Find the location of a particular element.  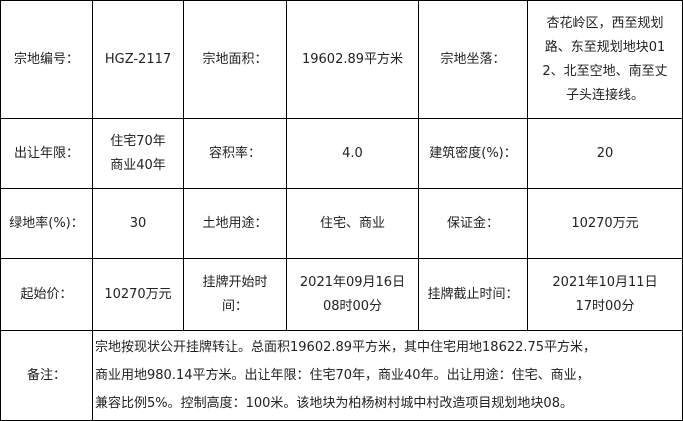

cell-text-line: 商业40年 is located at coordinates (138, 165).